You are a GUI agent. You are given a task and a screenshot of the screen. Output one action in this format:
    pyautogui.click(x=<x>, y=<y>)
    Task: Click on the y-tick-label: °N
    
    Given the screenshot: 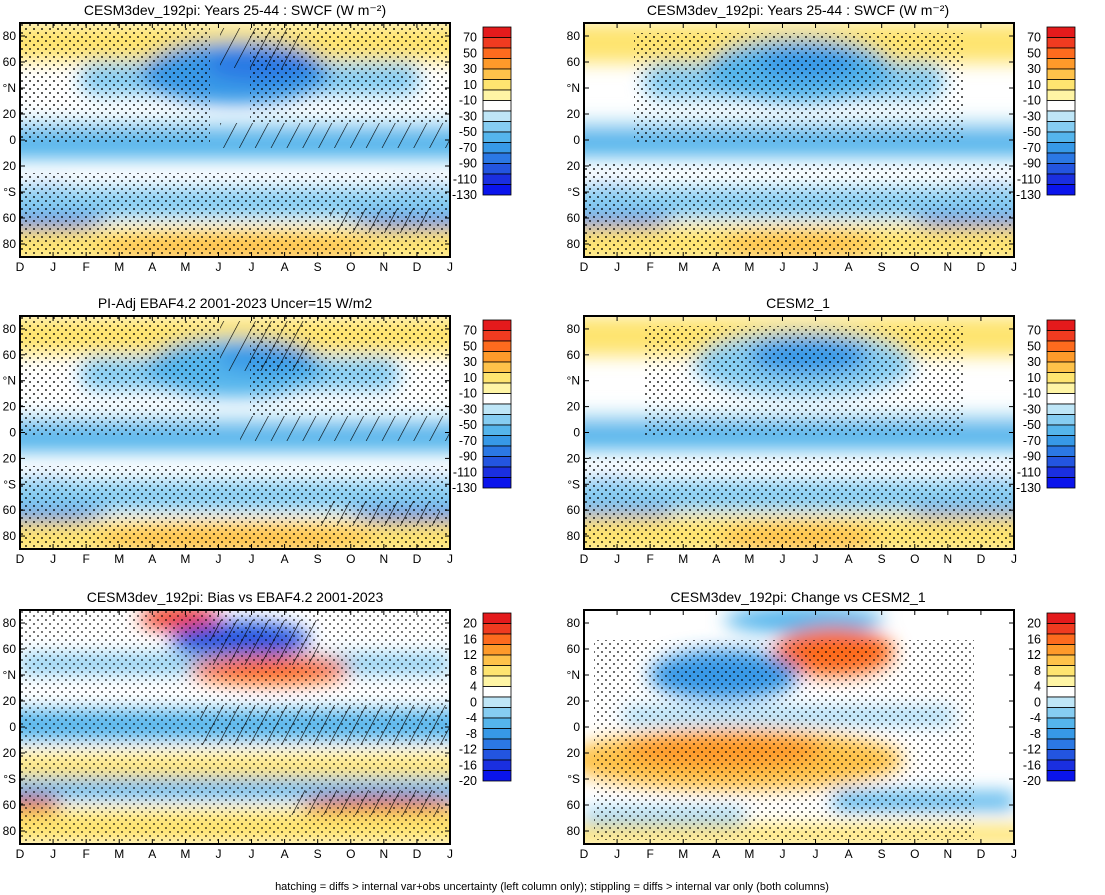 What is the action you would take?
    pyautogui.click(x=573, y=88)
    